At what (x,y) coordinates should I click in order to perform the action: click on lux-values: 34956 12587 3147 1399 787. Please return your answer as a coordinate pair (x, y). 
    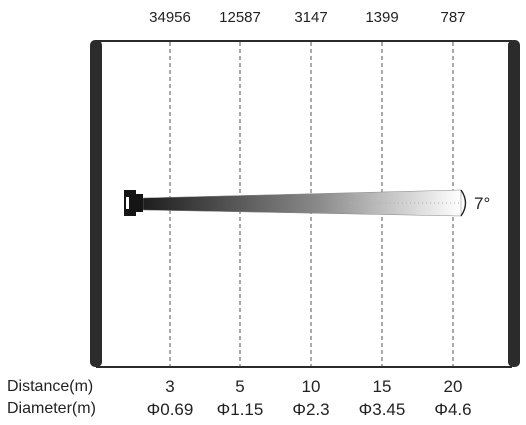
    Looking at the image, I should click on (307, 17).